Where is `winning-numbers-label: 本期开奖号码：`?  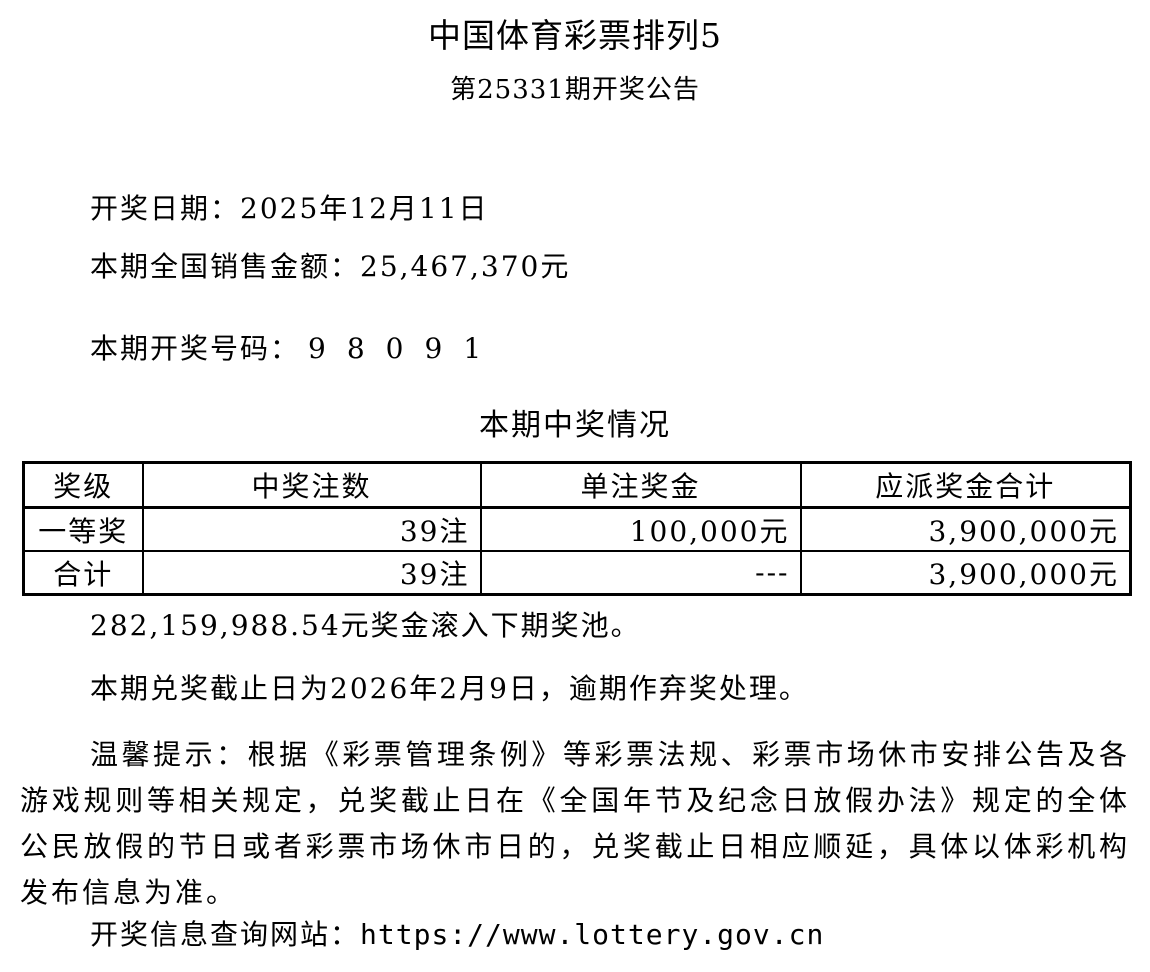 winning-numbers-label: 本期开奖号码： is located at coordinates (195, 348).